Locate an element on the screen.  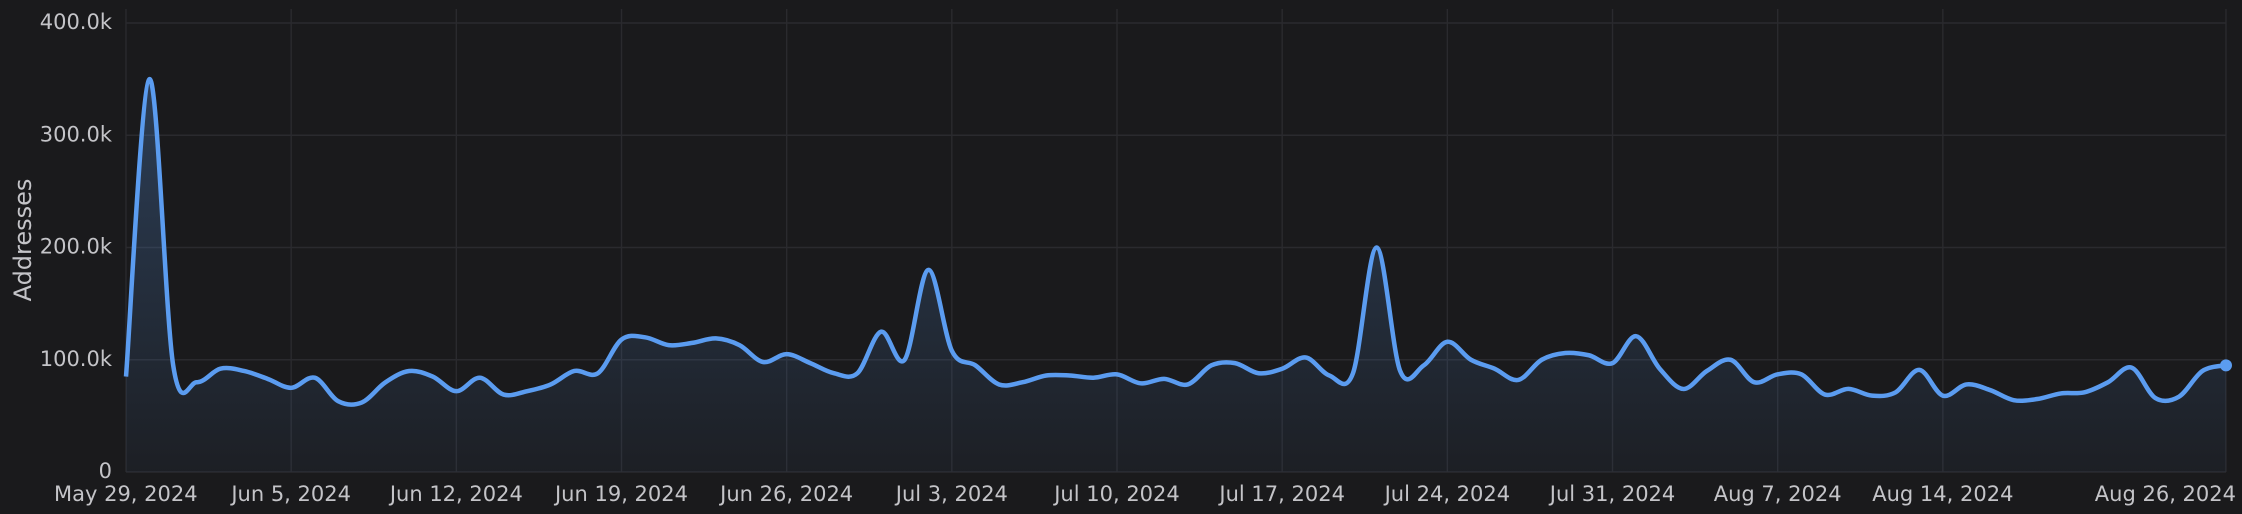
x-tick-label: Aug 26, 2024 is located at coordinates (2165, 494).